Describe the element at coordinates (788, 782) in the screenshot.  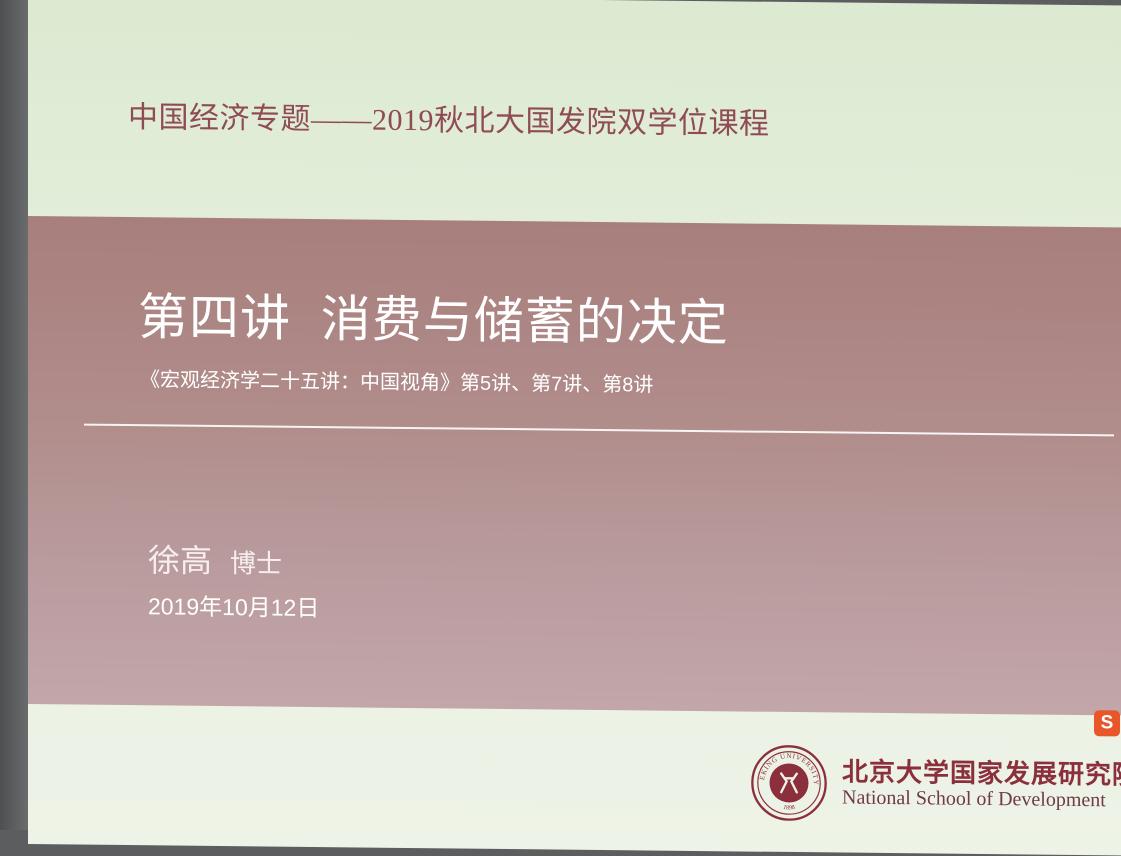
I see `university-seal-icon: PEKING UNIVERSITY 1898` at that location.